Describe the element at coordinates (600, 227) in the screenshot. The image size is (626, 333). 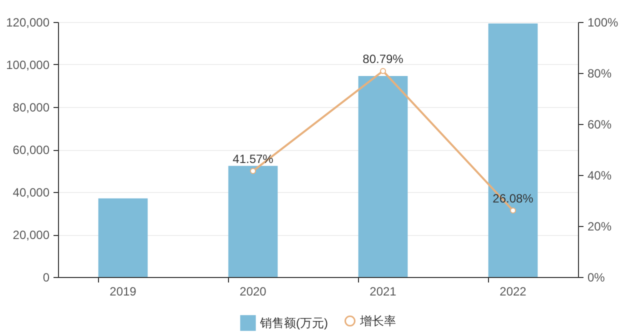
I see `y2-tick-label: 20%` at that location.